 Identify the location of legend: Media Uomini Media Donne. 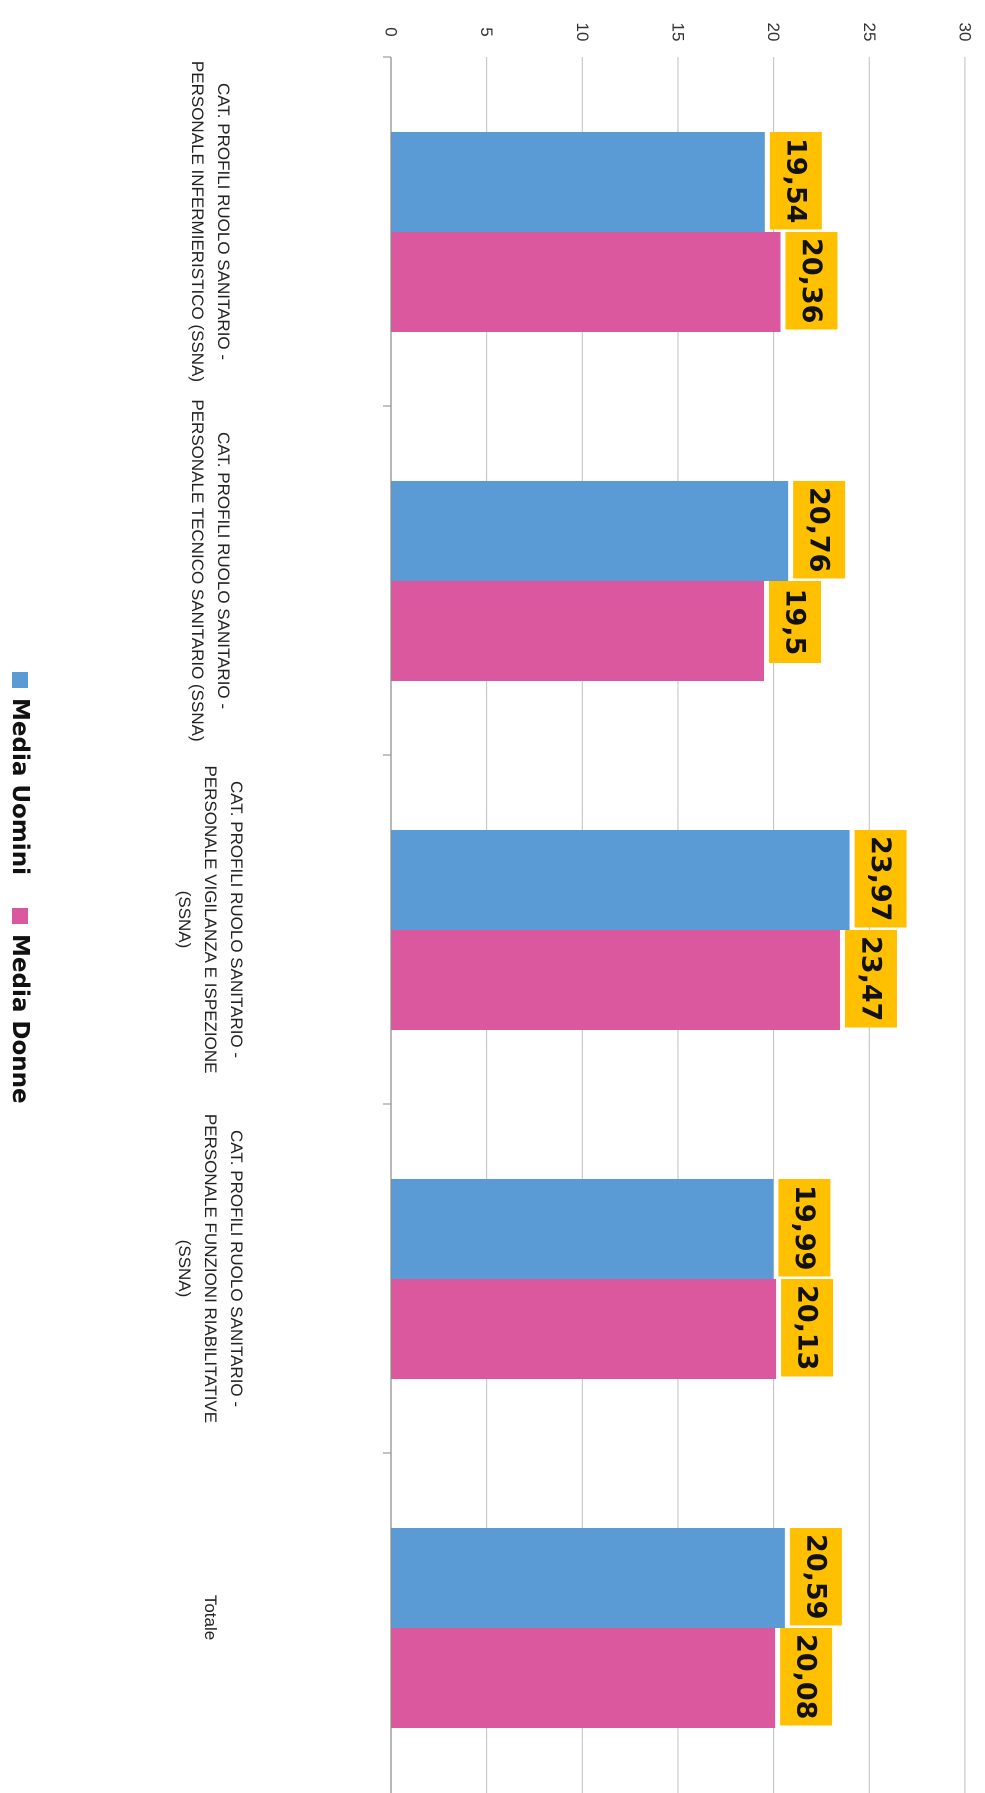
(20, 888).